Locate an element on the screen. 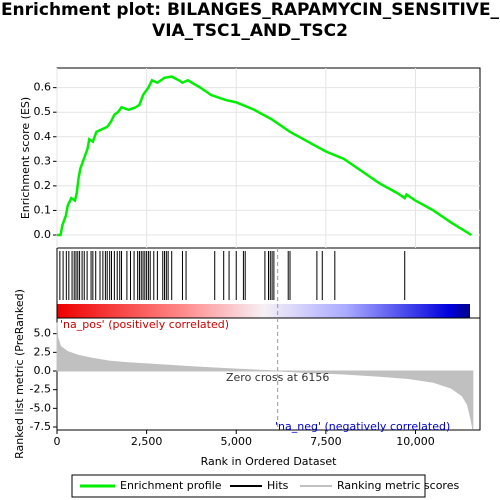  y-tick-label: 2.5 is located at coordinates (43, 351).